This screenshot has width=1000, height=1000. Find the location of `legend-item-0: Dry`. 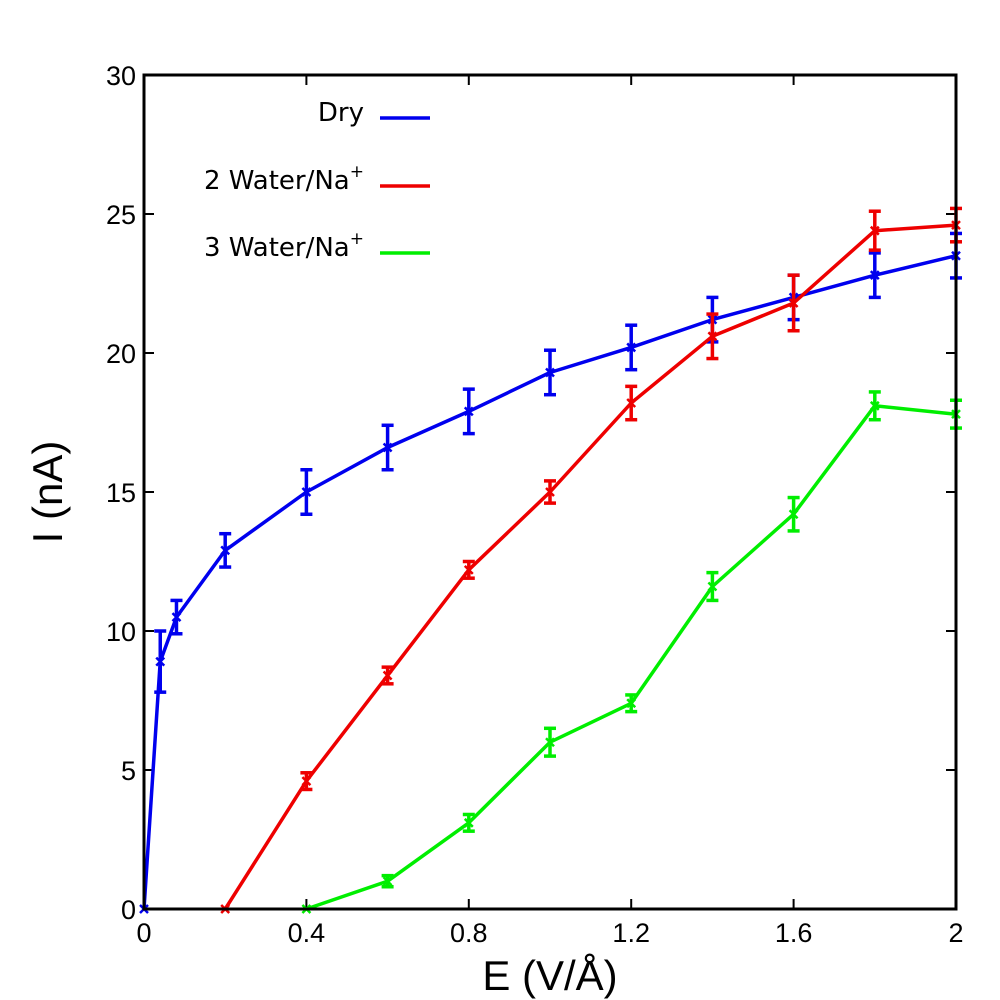

legend-item-0: Dry is located at coordinates (374, 113).